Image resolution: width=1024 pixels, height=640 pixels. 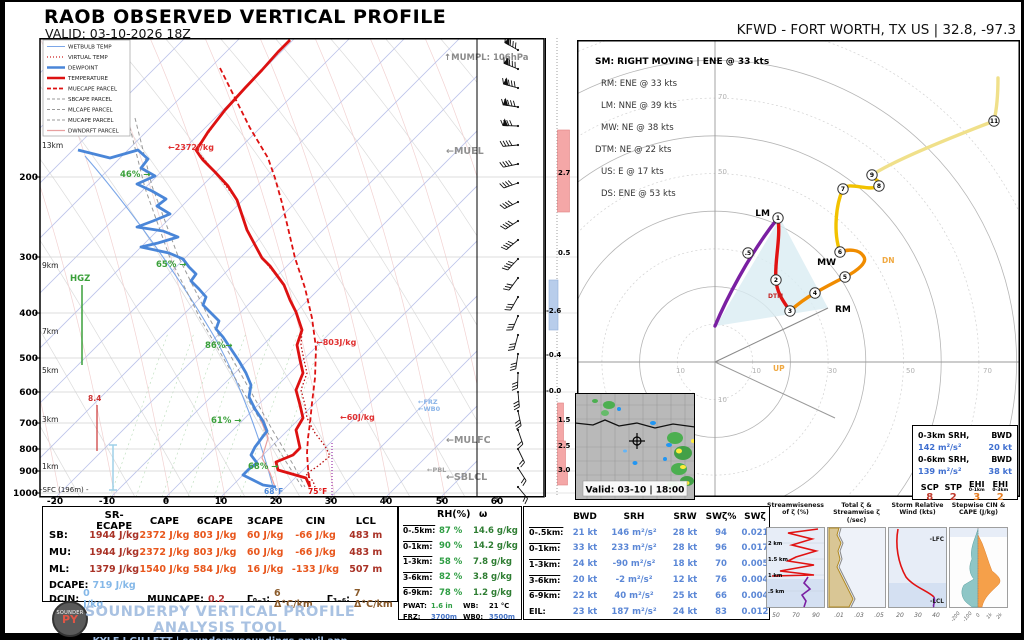 What do you see at coordinates (1000, 497) in the screenshot?
I see `ehi3-value: 2` at bounding box center [1000, 497].